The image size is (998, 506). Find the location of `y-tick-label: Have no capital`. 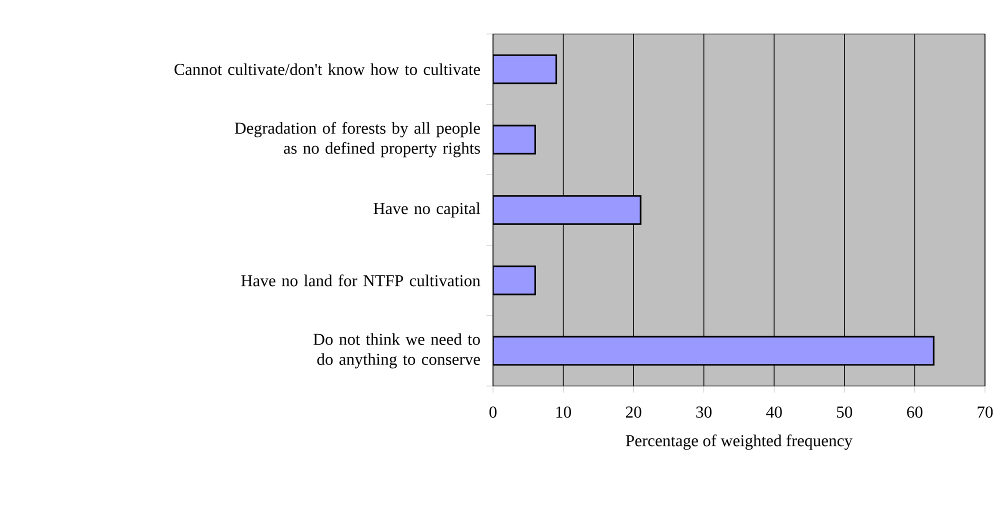

y-tick-label: Have no capital is located at coordinates (427, 210).